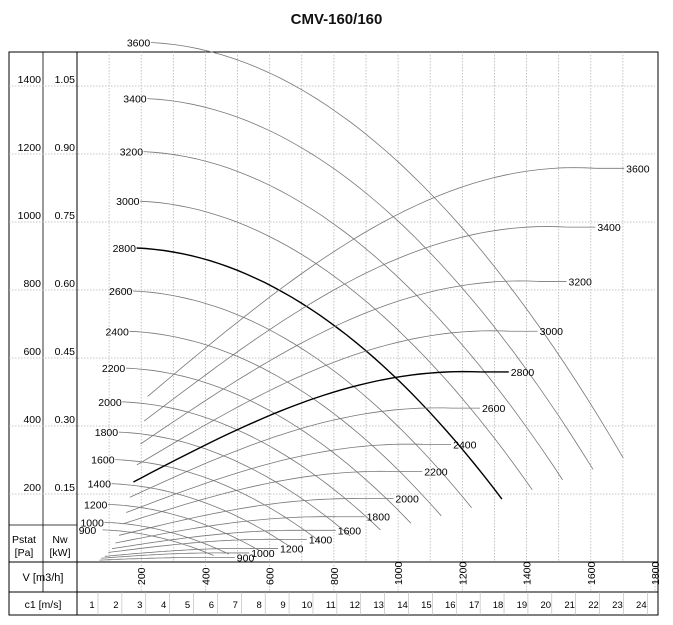 The image size is (673, 625). I want to click on velocity-tick-label: 8, so click(259, 605).